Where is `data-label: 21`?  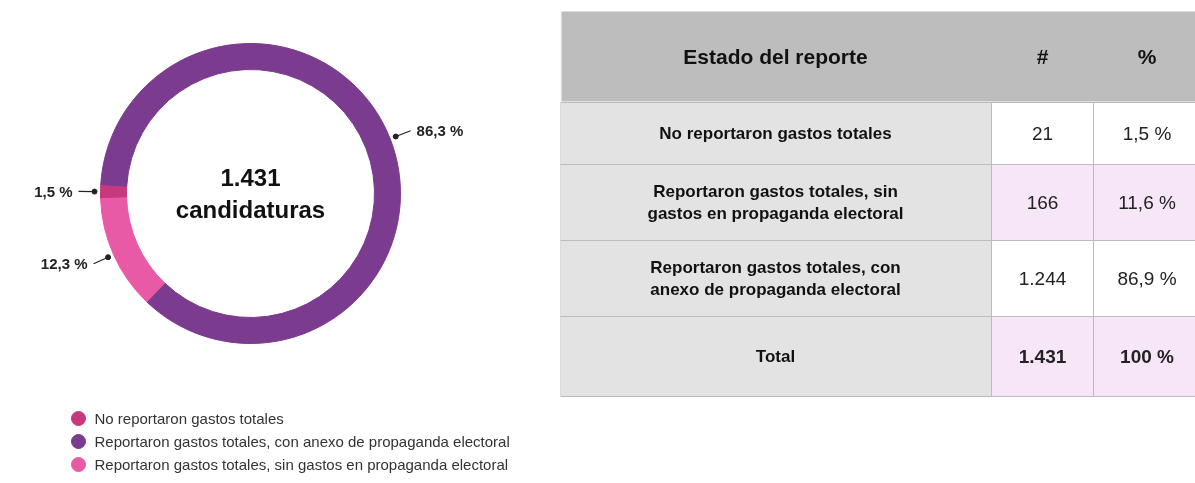
data-label: 21 is located at coordinates (1042, 133).